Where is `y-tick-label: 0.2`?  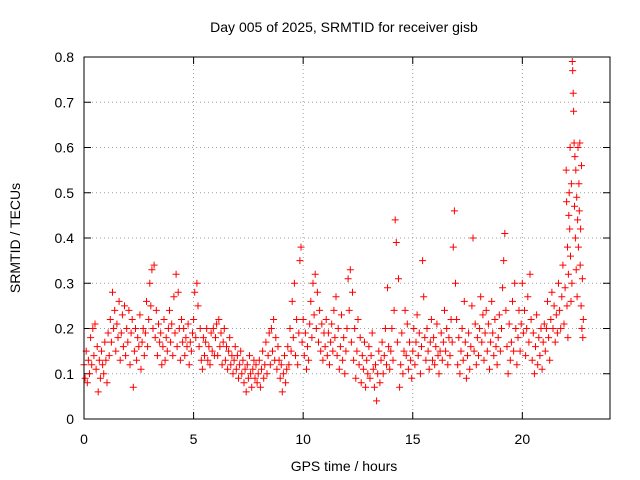
y-tick-label: 0.2 is located at coordinates (65, 329).